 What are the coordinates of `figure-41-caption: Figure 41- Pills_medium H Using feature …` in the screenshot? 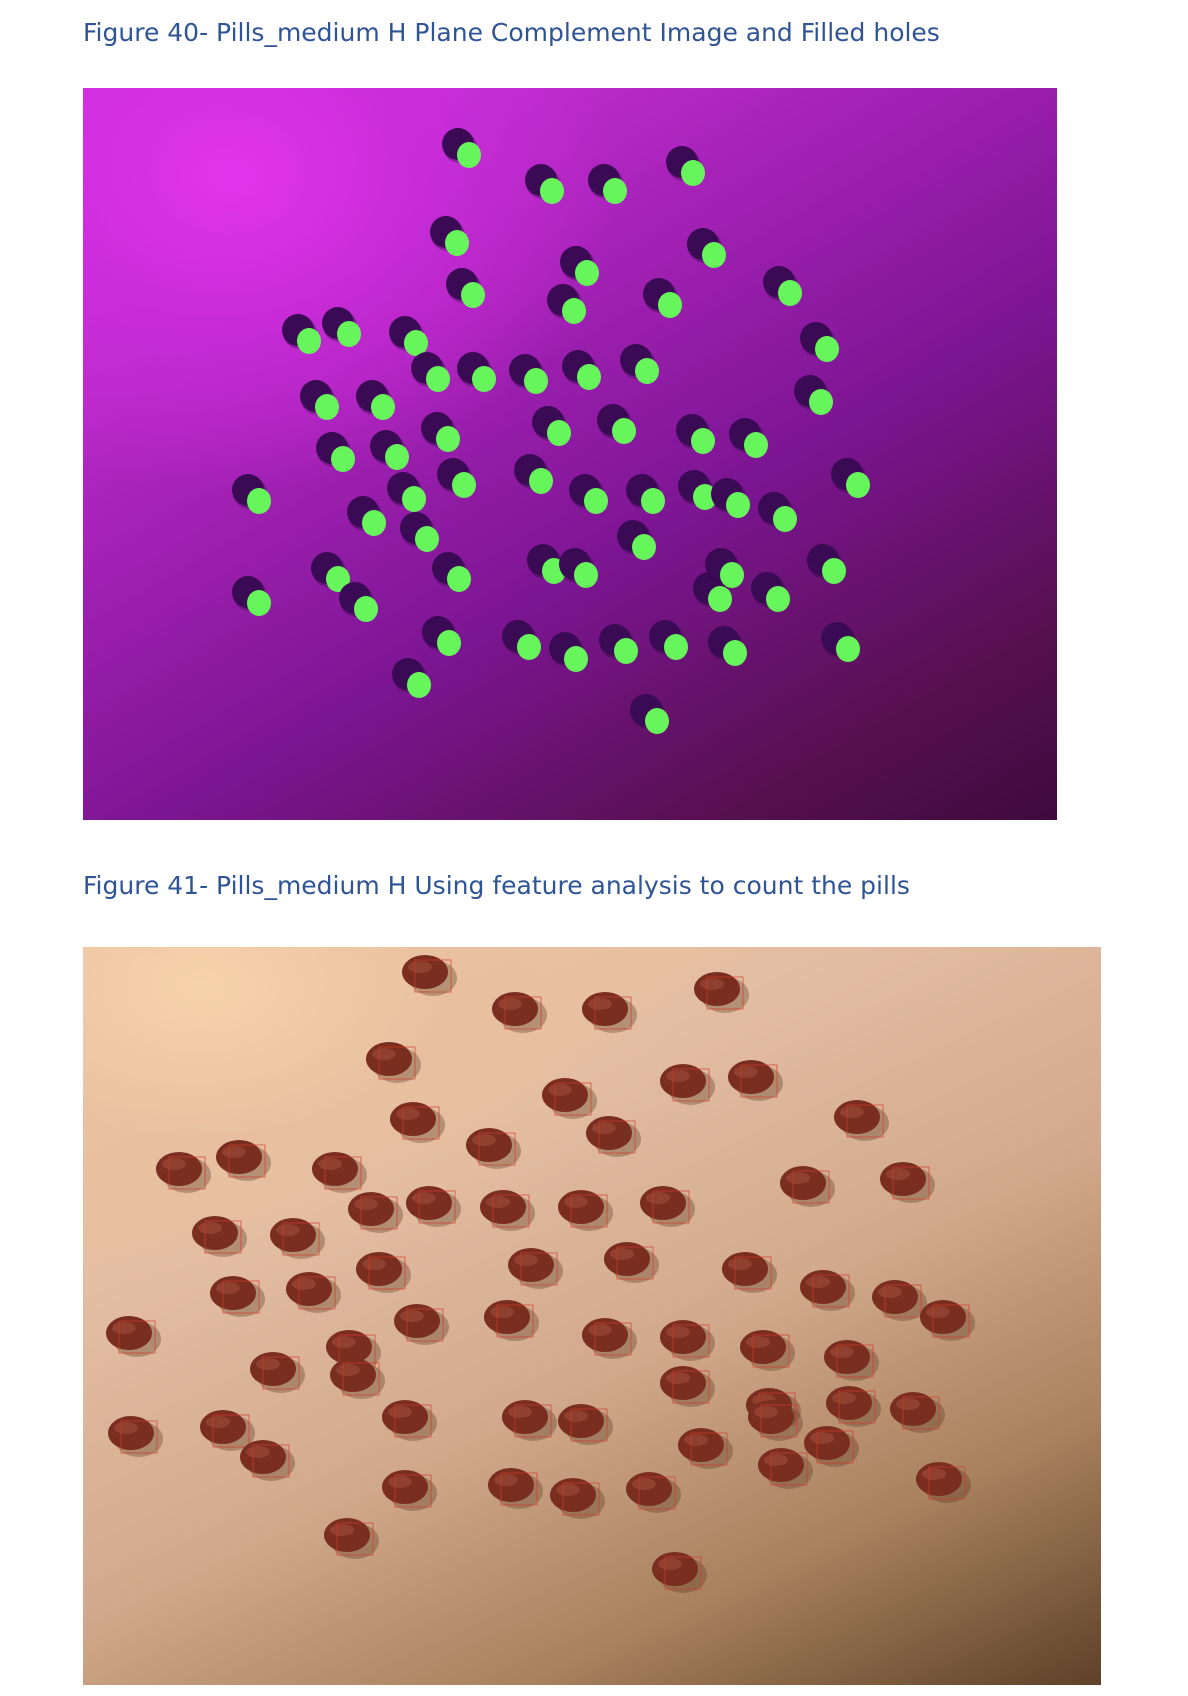 It's located at (496, 885).